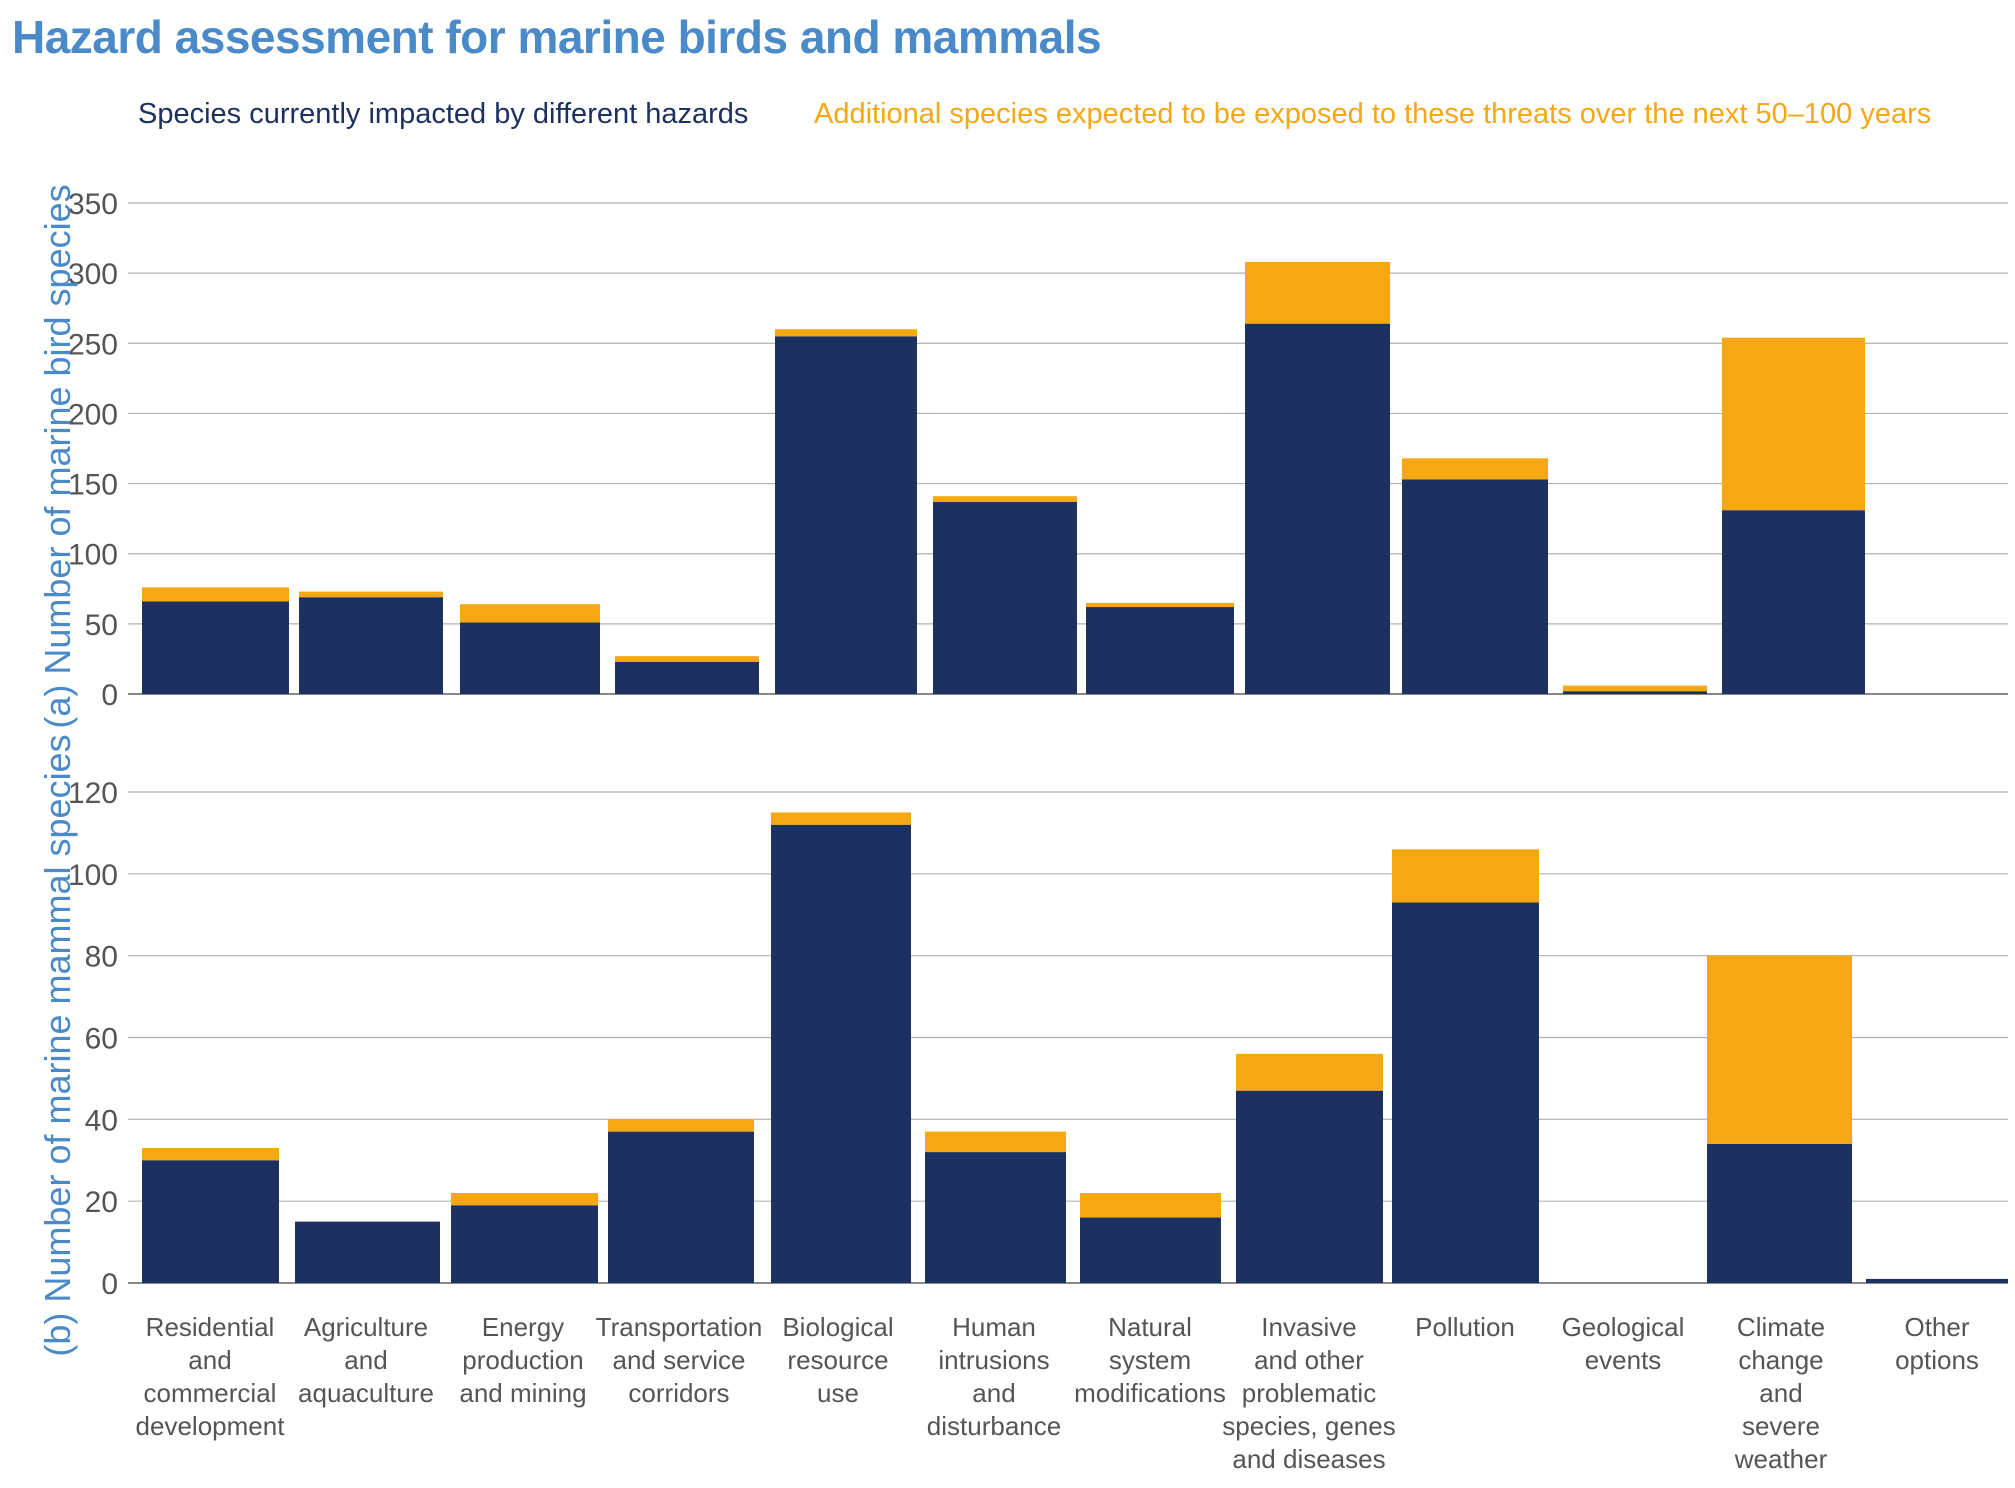 The image size is (2015, 1488). What do you see at coordinates (994, 1376) in the screenshot?
I see `x-category-label: Human intrusions and disturbance` at bounding box center [994, 1376].